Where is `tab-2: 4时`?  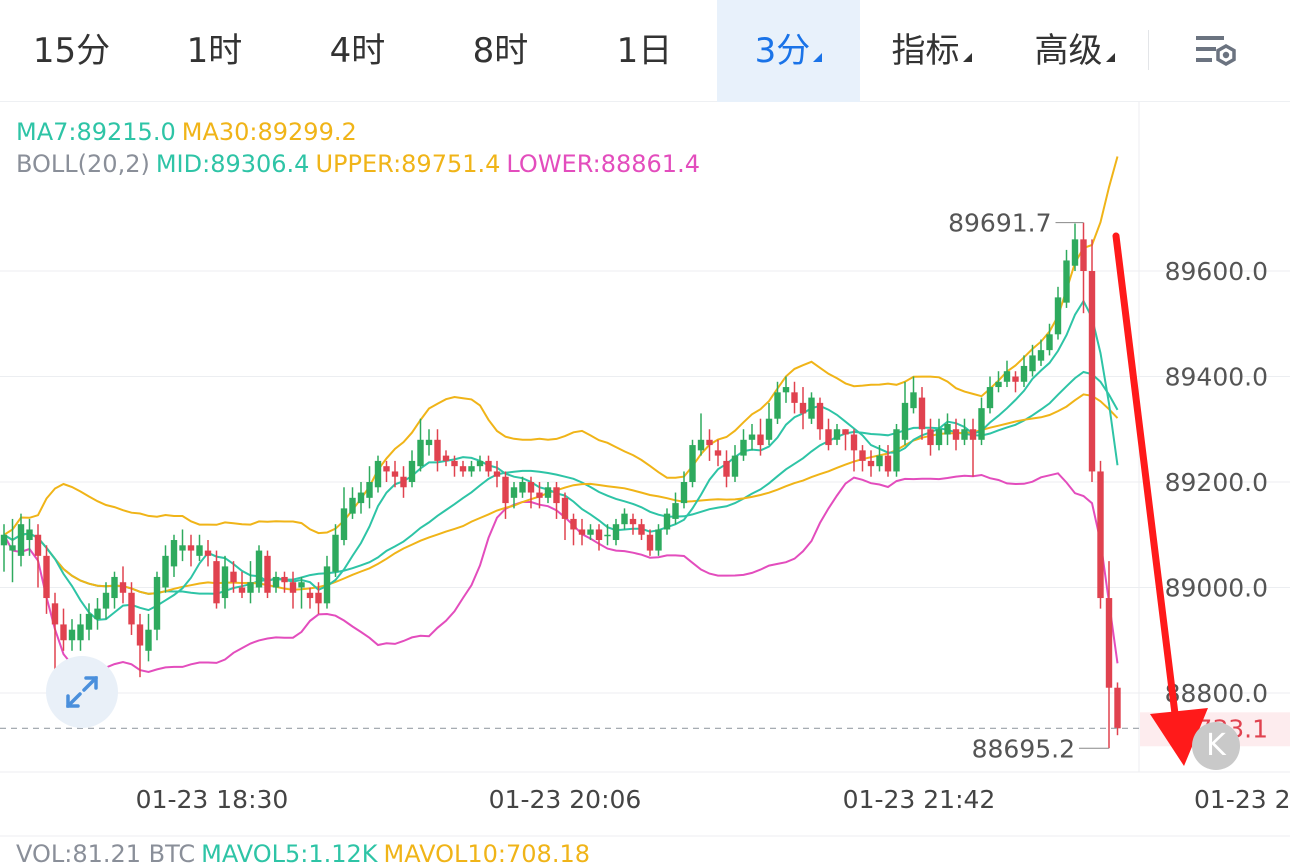 tab-2: 4时 is located at coordinates (357, 51).